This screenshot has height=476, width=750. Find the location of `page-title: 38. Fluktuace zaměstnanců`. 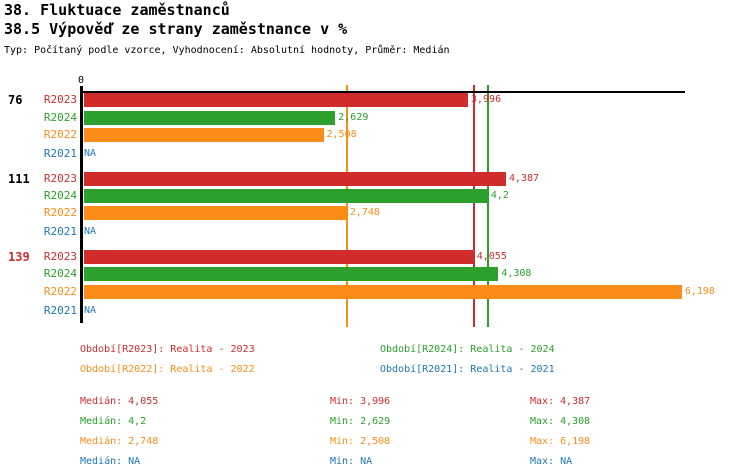

page-title: 38. Fluktuace zaměstnanců is located at coordinates (117, 10).